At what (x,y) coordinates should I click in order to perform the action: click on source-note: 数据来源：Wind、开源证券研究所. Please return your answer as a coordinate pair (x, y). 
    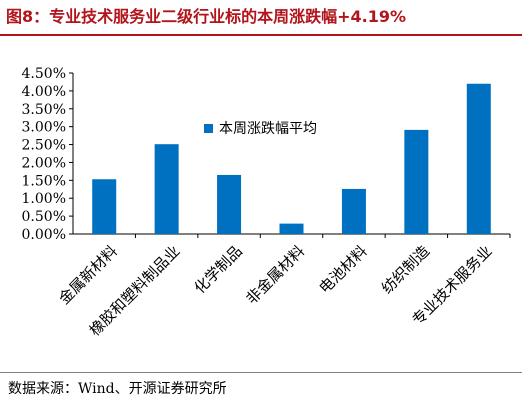
    Looking at the image, I should click on (117, 389).